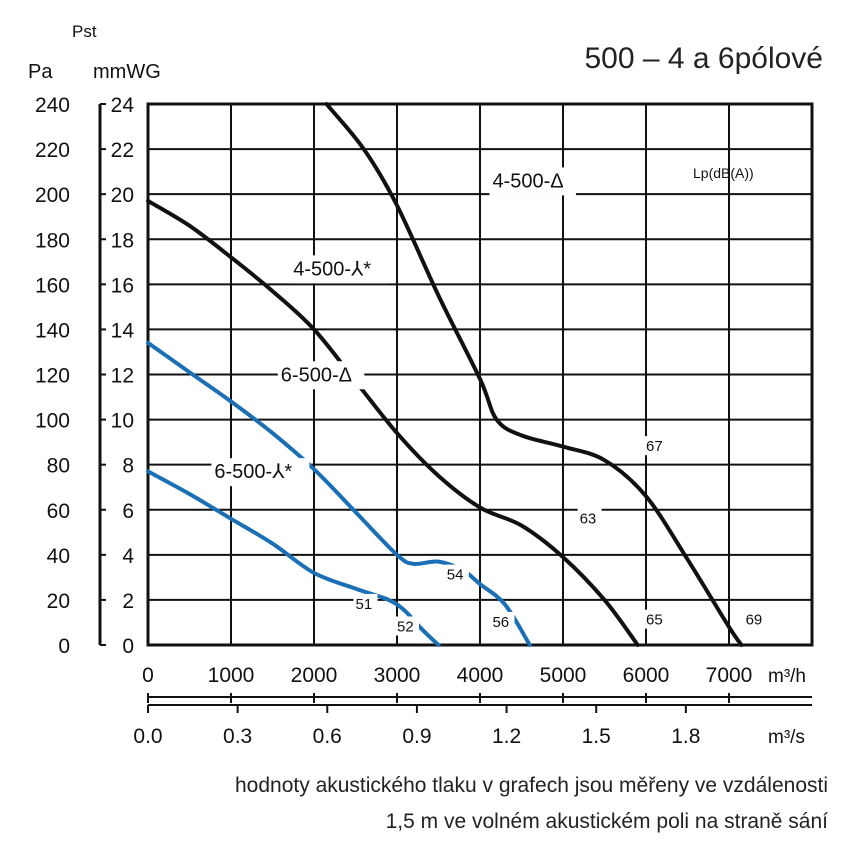 The image size is (850, 850). What do you see at coordinates (52, 330) in the screenshot?
I see `y-tick-label-pa: 140` at bounding box center [52, 330].